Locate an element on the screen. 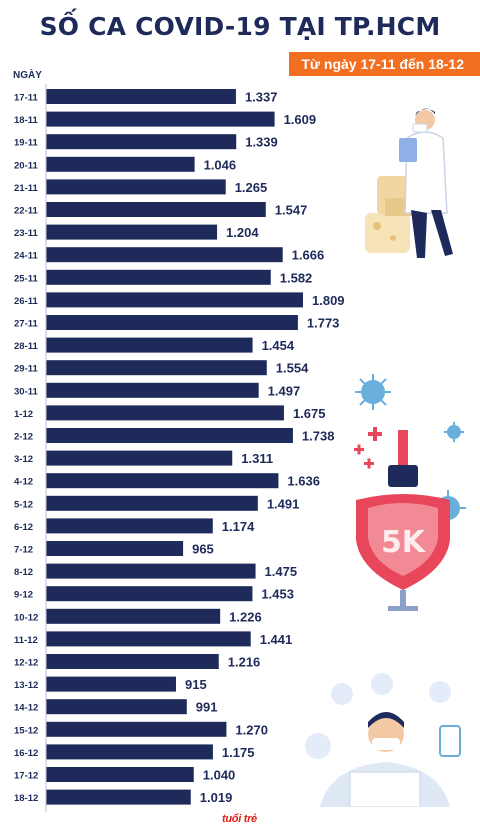  category-label: 26-11 is located at coordinates (26, 301).